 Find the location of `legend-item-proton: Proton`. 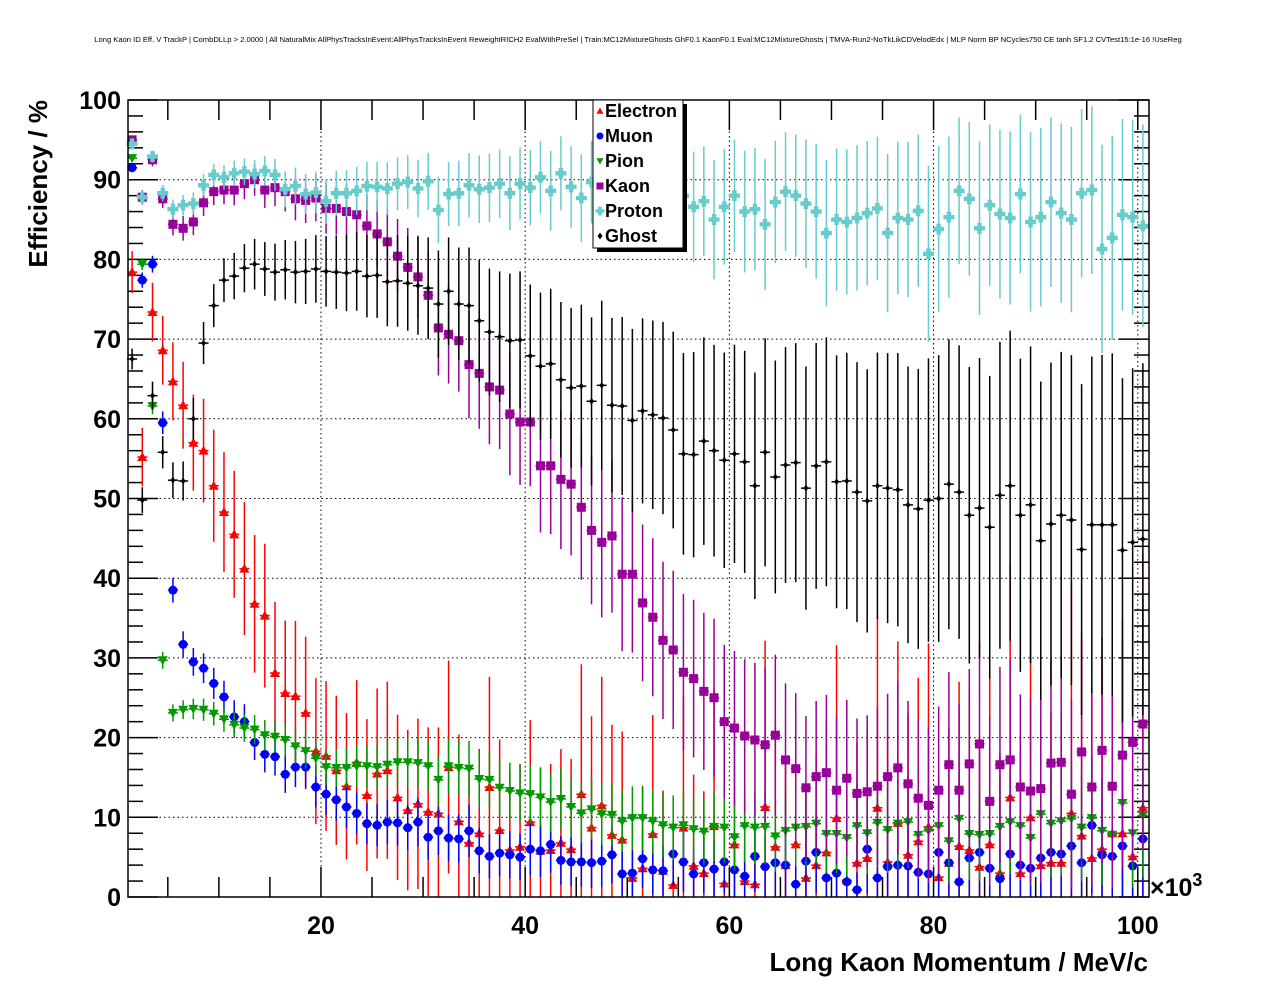

legend-item-proton: Proton is located at coordinates (629, 211).